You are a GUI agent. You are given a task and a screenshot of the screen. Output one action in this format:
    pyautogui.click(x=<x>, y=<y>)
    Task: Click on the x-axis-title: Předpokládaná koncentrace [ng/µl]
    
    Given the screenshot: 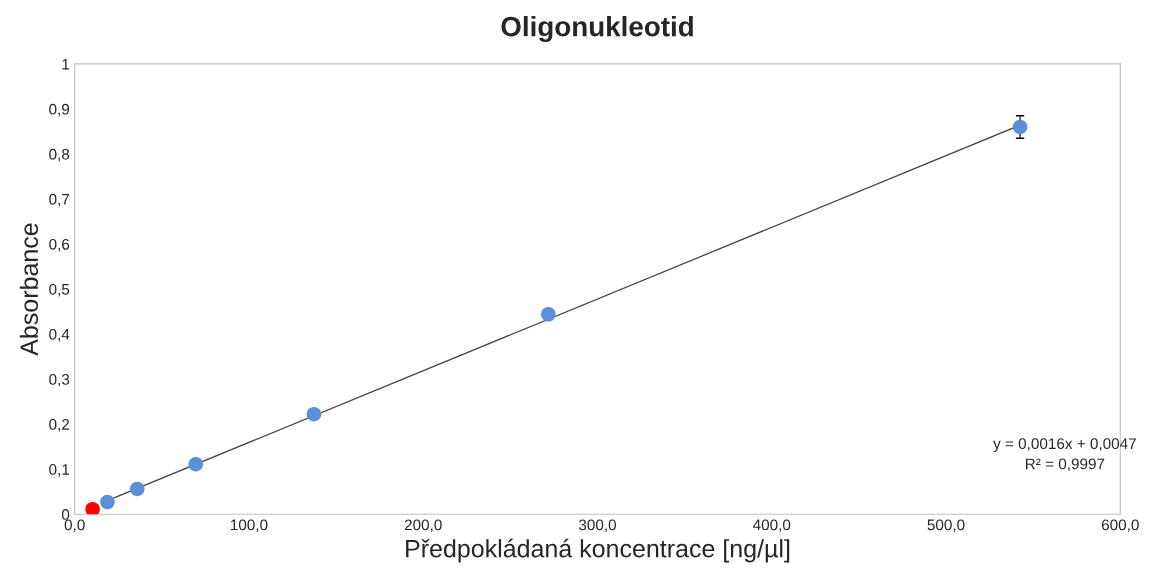 What is the action you would take?
    pyautogui.click(x=598, y=550)
    